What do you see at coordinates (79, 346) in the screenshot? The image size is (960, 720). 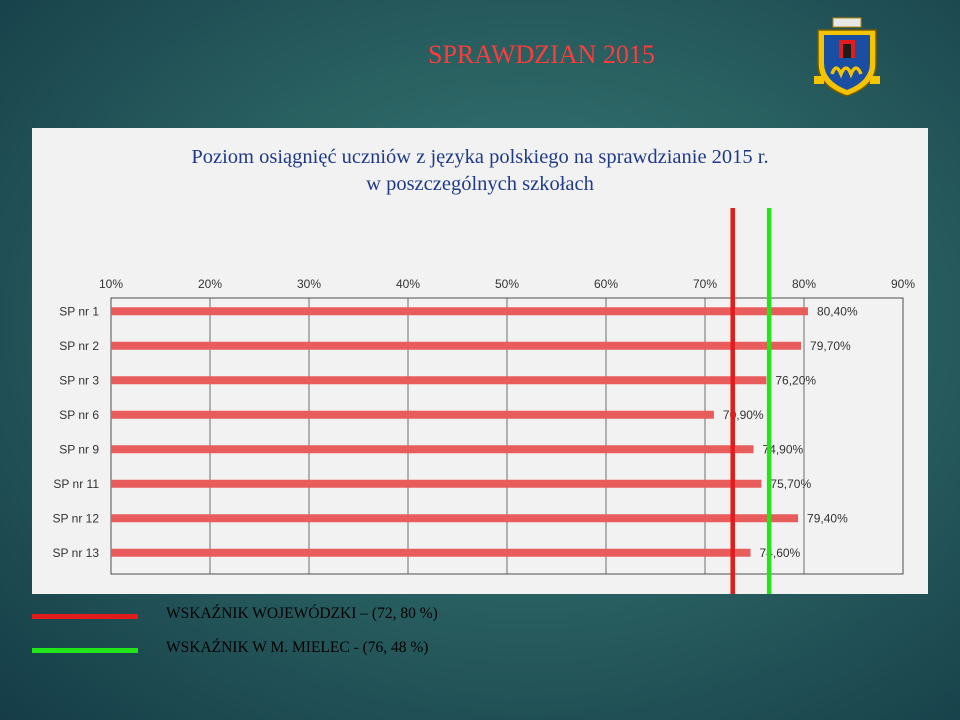 I see `category-label: SP nr 2` at bounding box center [79, 346].